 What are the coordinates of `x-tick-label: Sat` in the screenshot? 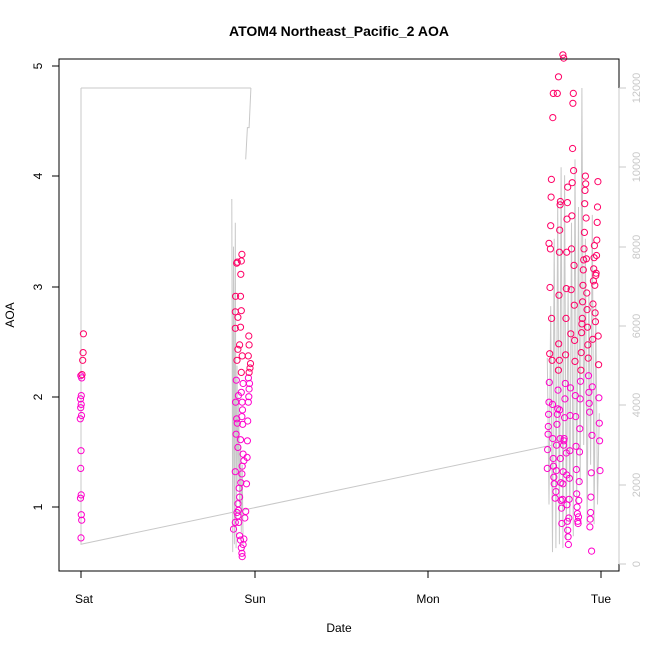 It's located at (84, 599).